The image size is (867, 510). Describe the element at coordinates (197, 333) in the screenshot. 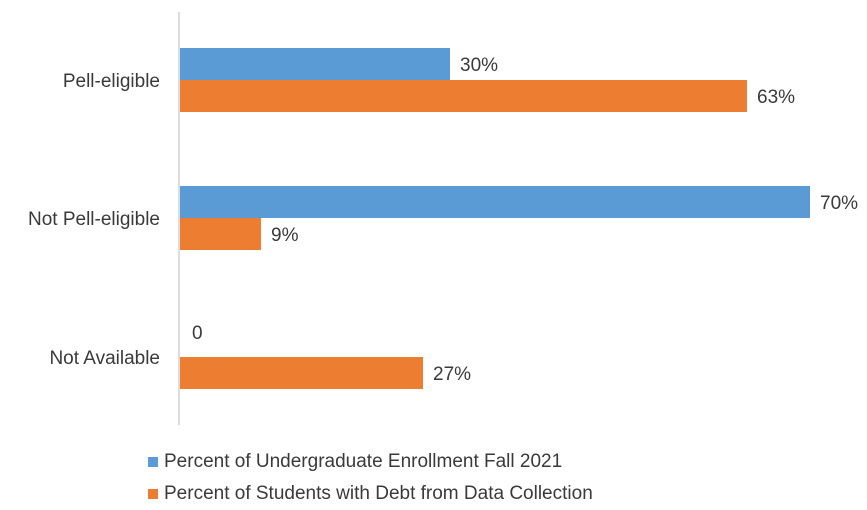

I see `data-label: 0` at that location.